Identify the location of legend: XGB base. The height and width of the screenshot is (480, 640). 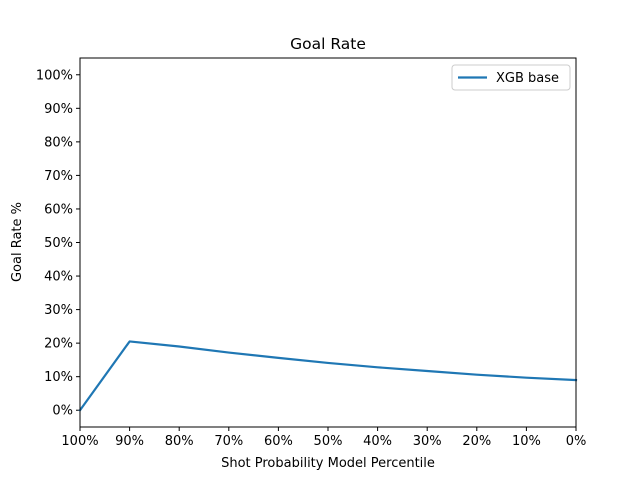
(511, 77).